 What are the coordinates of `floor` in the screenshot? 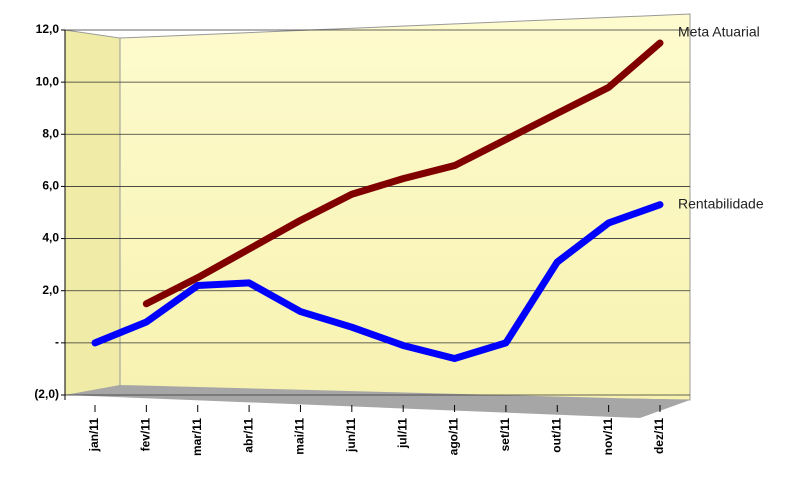 It's located at (377, 401).